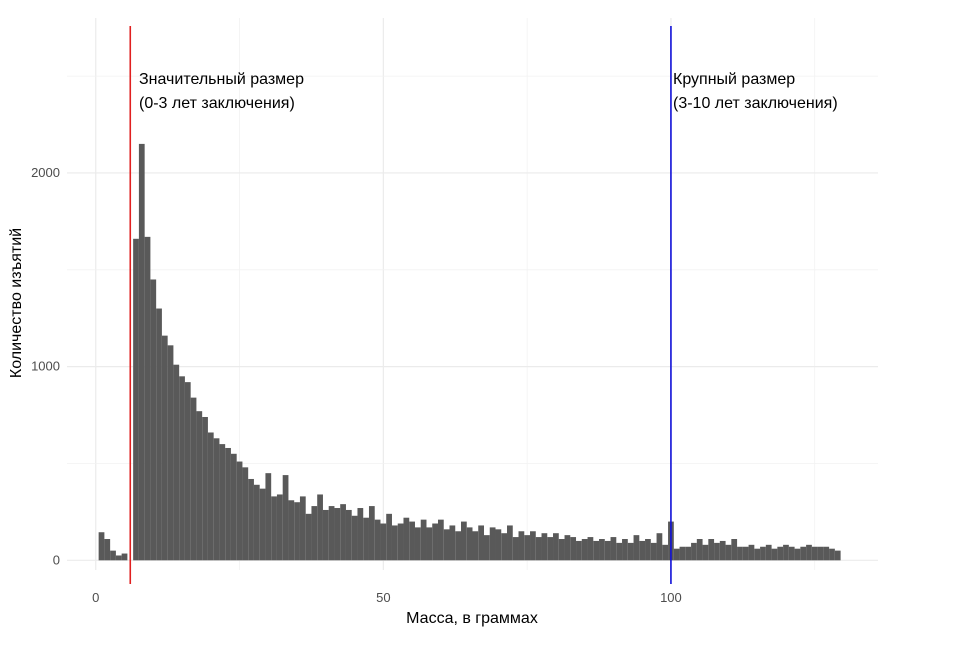  Describe the element at coordinates (56, 559) in the screenshot. I see `y-tick-label: 0` at that location.